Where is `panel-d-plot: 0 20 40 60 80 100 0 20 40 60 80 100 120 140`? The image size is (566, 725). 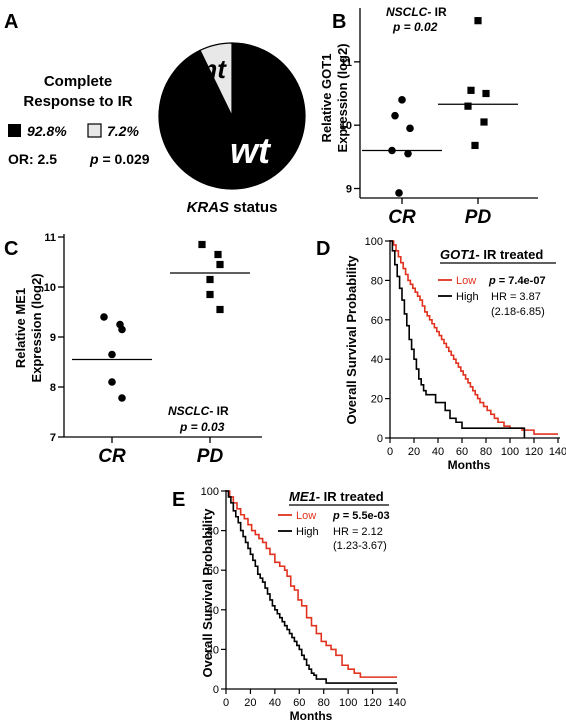 panel-d-plot: 0 20 40 60 80 100 0 20 40 60 80 100 120 140 is located at coordinates (465, 347).